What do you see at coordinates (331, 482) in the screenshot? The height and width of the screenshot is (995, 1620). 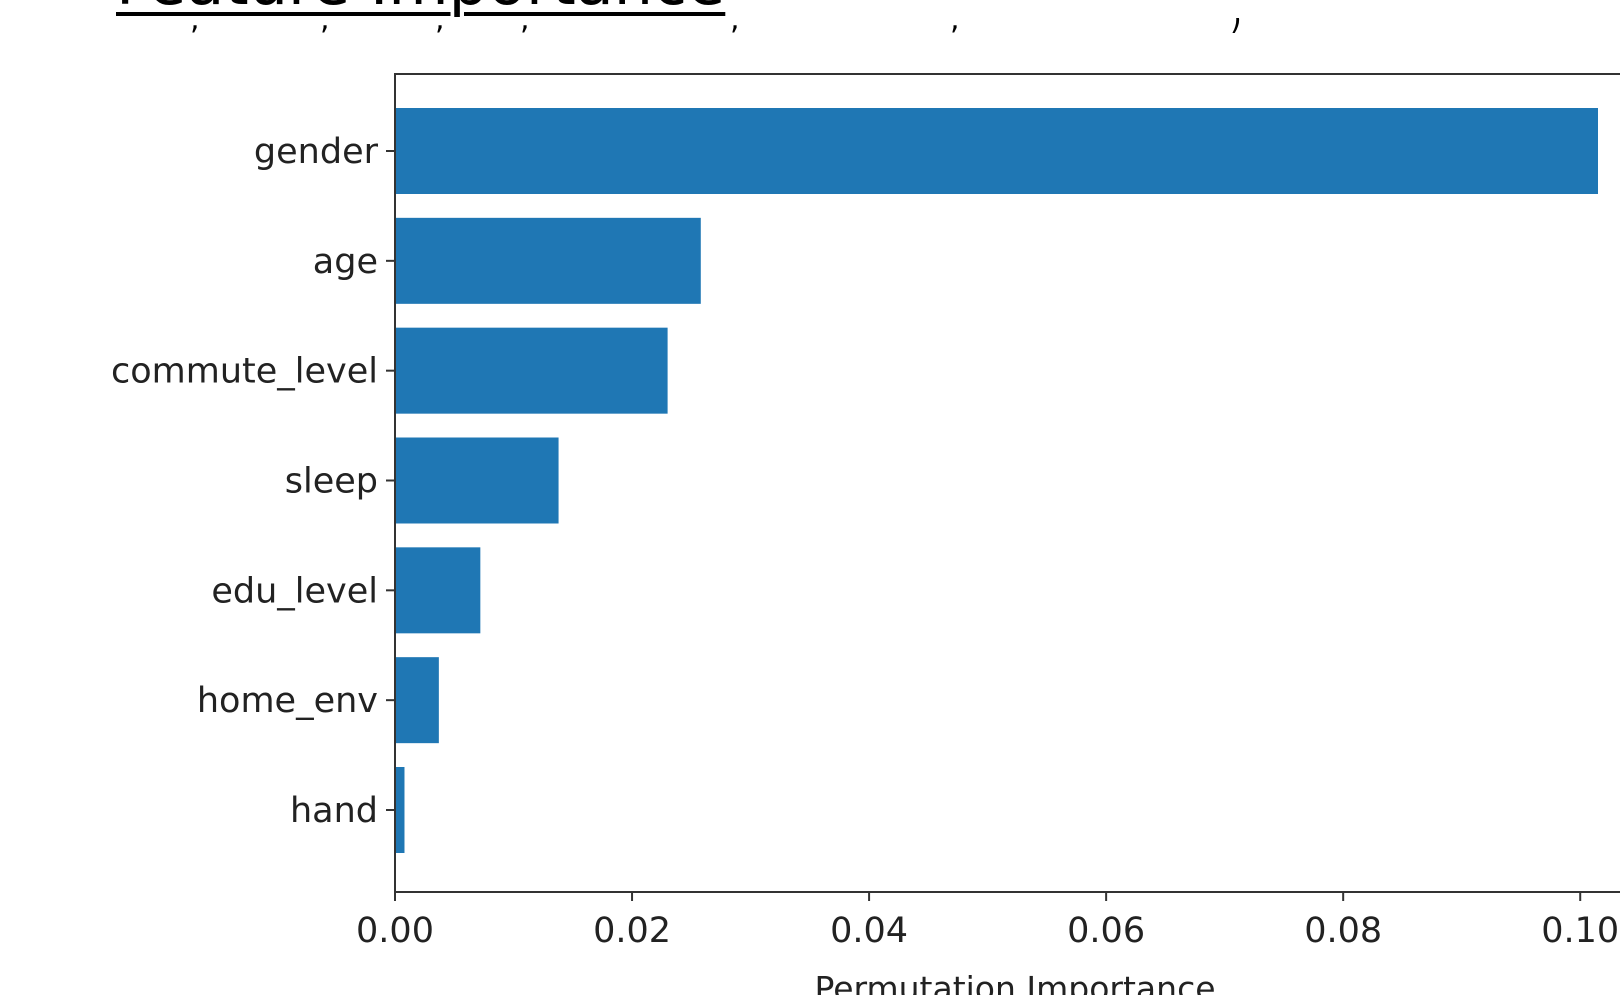 I see `y-tick-label: sleep` at bounding box center [331, 482].